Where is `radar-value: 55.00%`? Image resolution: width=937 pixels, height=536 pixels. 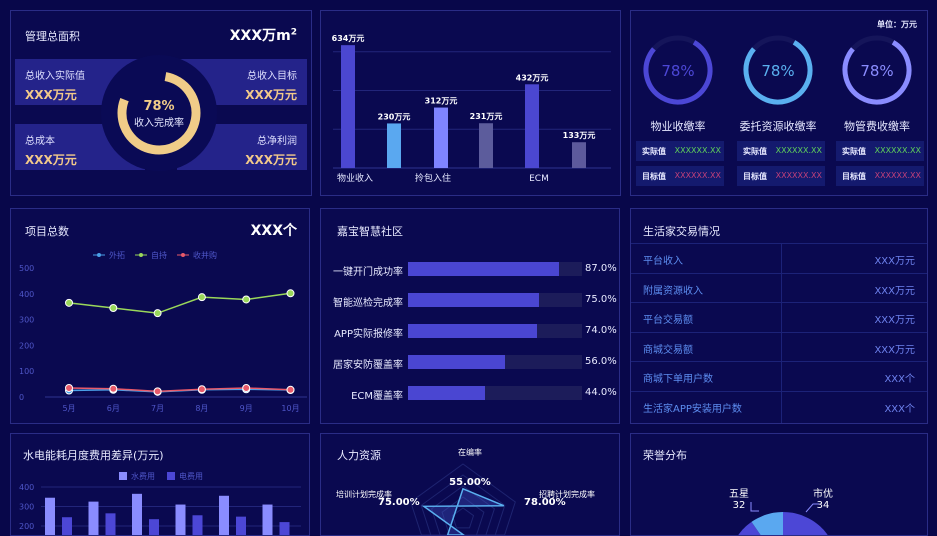
radar-value: 55.00% is located at coordinates (470, 482).